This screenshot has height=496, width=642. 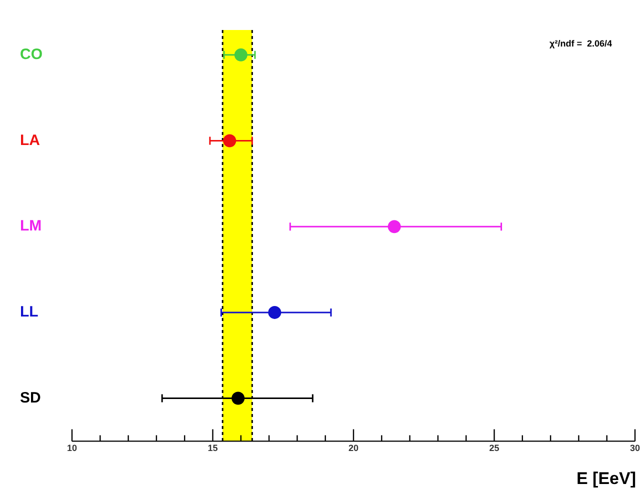 What do you see at coordinates (606, 478) in the screenshot?
I see `x-axis-title: E [EeV]` at bounding box center [606, 478].